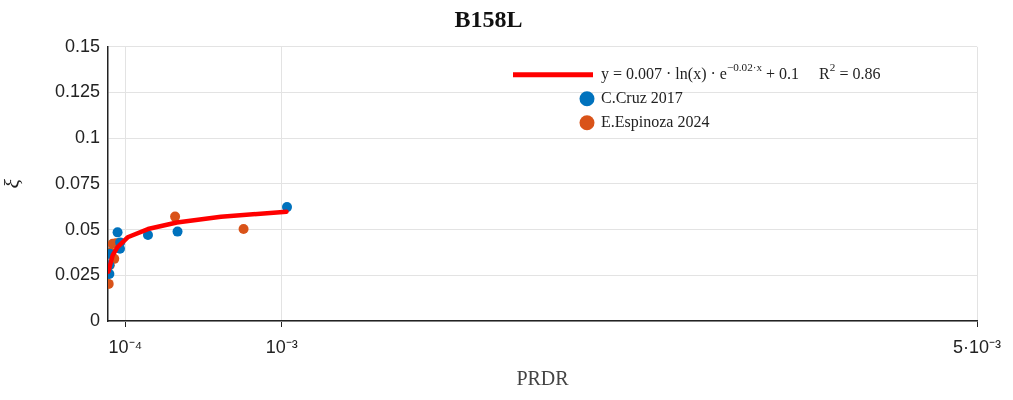 Image resolution: width=1013 pixels, height=400 pixels. Describe the element at coordinates (281, 346) in the screenshot. I see `x-tick-label: 10⁻³` at that location.